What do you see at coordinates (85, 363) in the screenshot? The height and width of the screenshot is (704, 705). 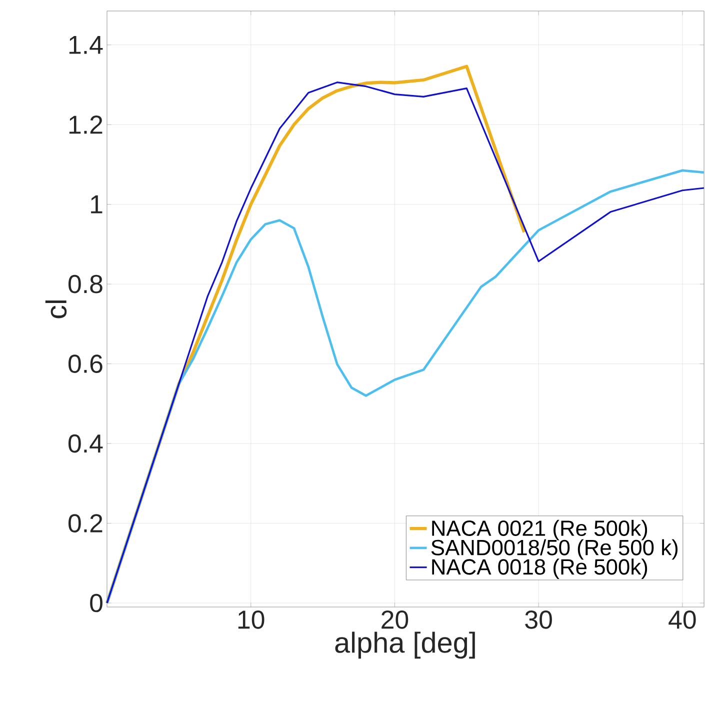 I see `y-tick-label: 0.6` at bounding box center [85, 363].